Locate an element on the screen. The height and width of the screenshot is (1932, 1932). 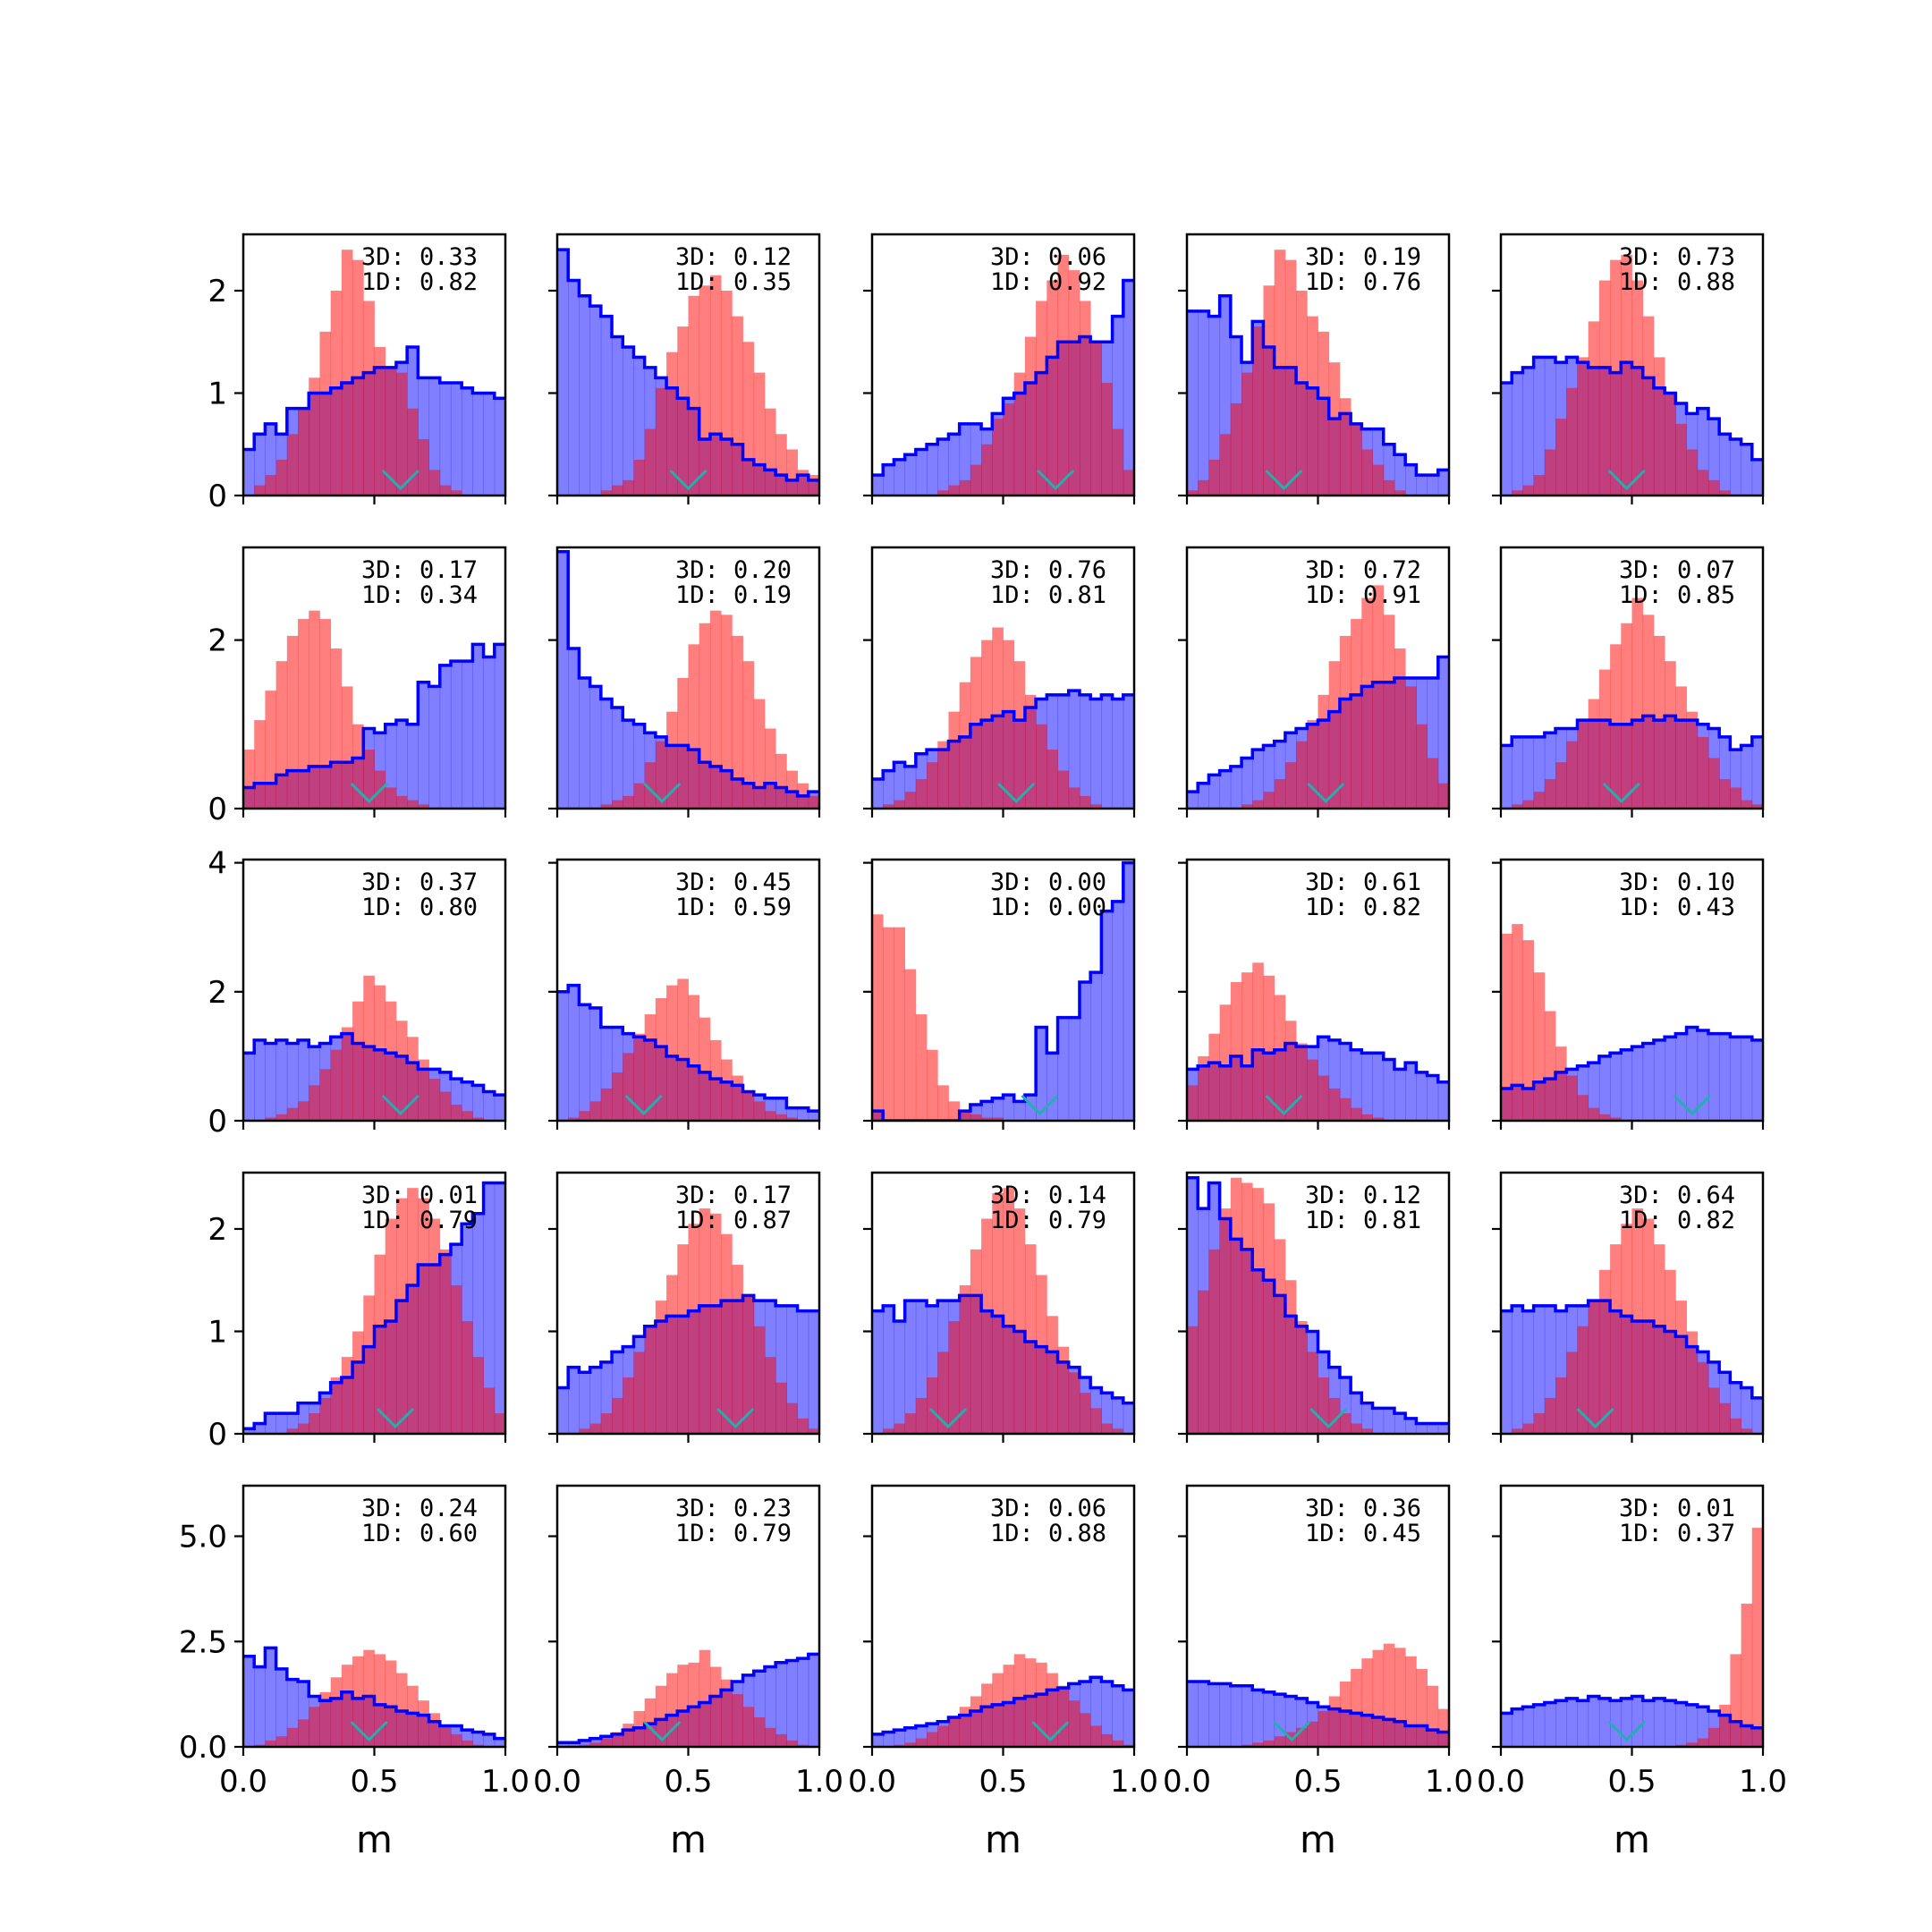
panel-annotation-1d: 1D: 0.45 is located at coordinates (1363, 1533).